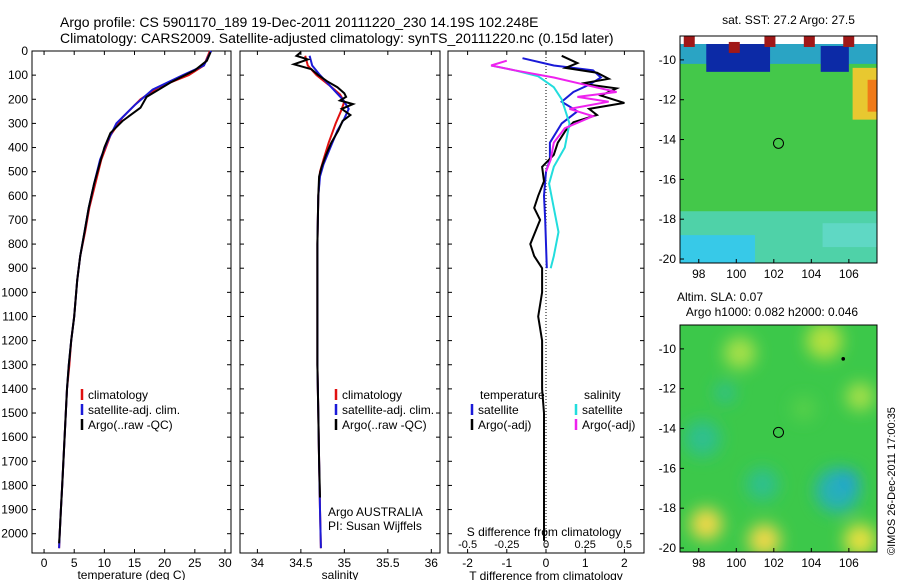 The height and width of the screenshot is (580, 900). What do you see at coordinates (18, 244) in the screenshot?
I see `y-tick-label: 800` at bounding box center [18, 244].